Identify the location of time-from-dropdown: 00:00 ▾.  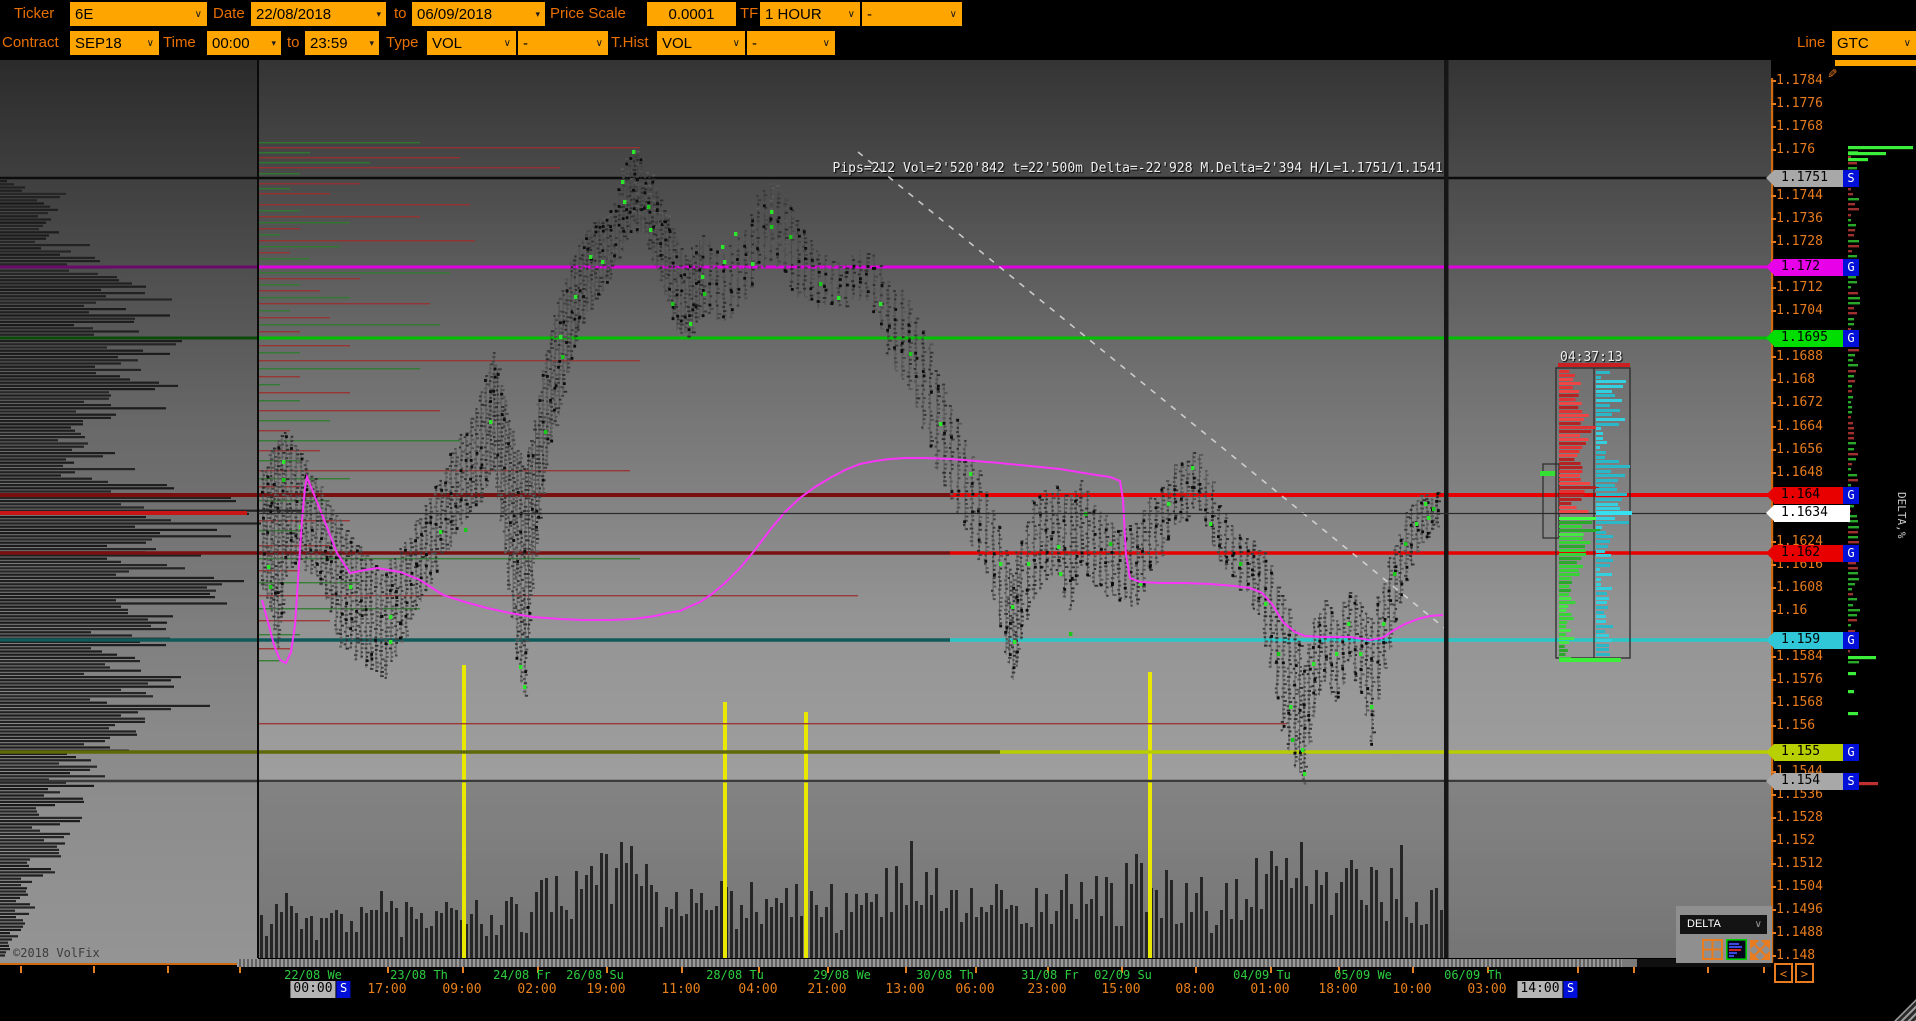
(244, 43).